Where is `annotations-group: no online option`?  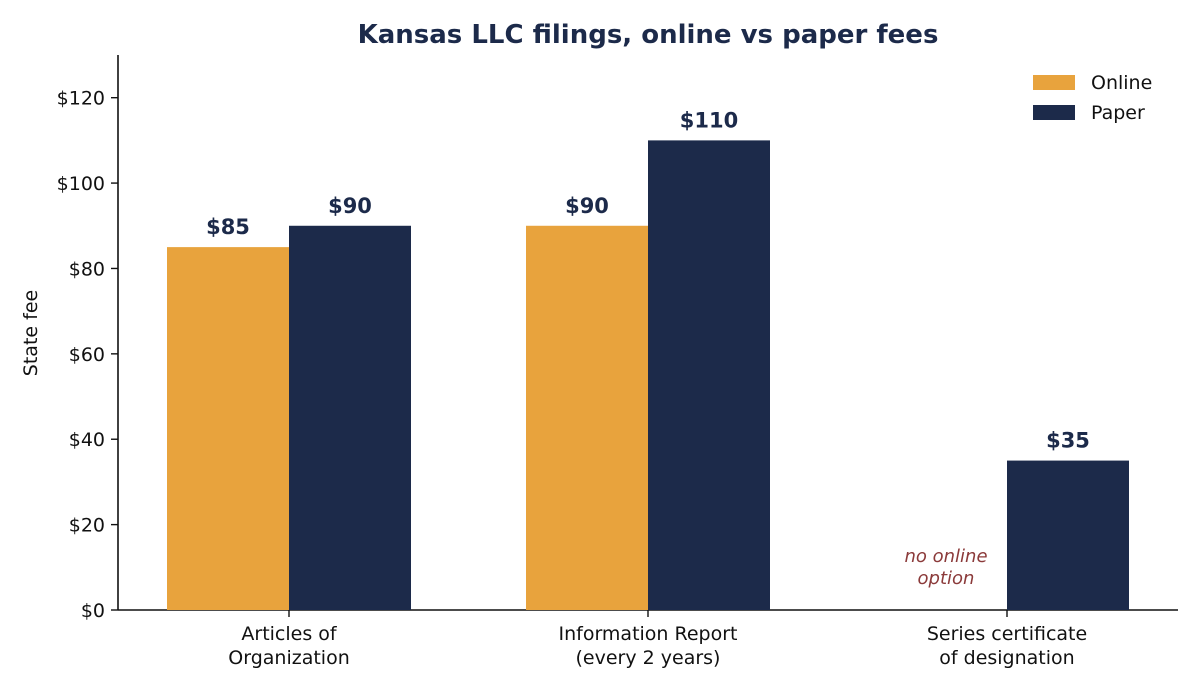
annotations-group: no online option is located at coordinates (945, 567).